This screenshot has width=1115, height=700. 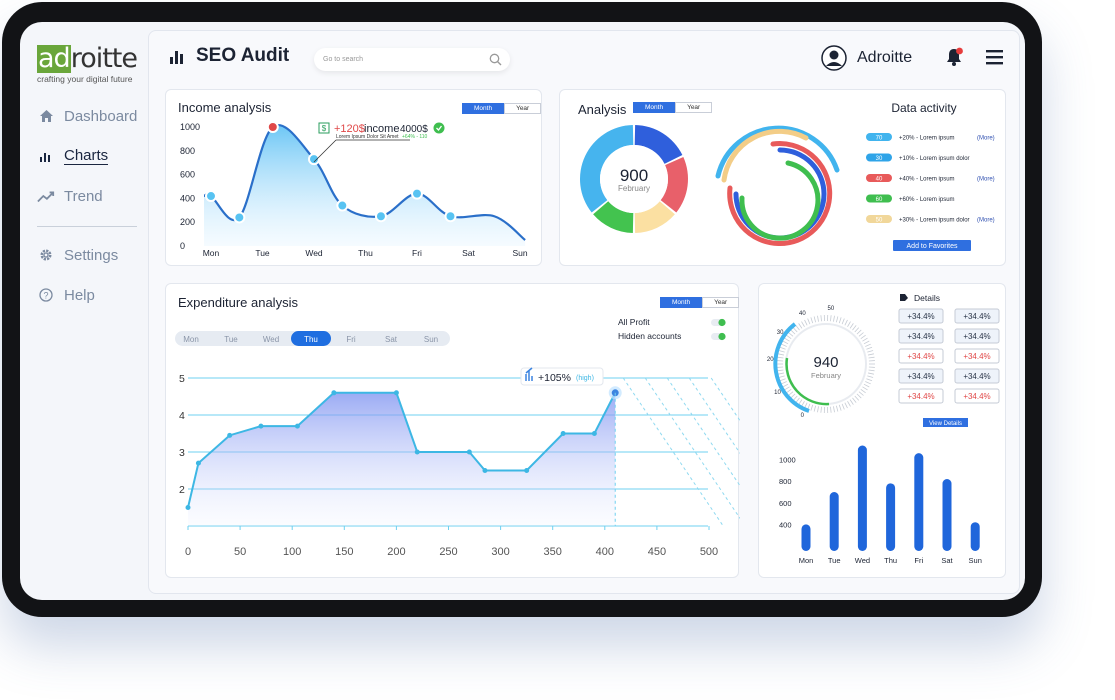 What do you see at coordinates (431, 339) in the screenshot?
I see `day-tab: Sun` at bounding box center [431, 339].